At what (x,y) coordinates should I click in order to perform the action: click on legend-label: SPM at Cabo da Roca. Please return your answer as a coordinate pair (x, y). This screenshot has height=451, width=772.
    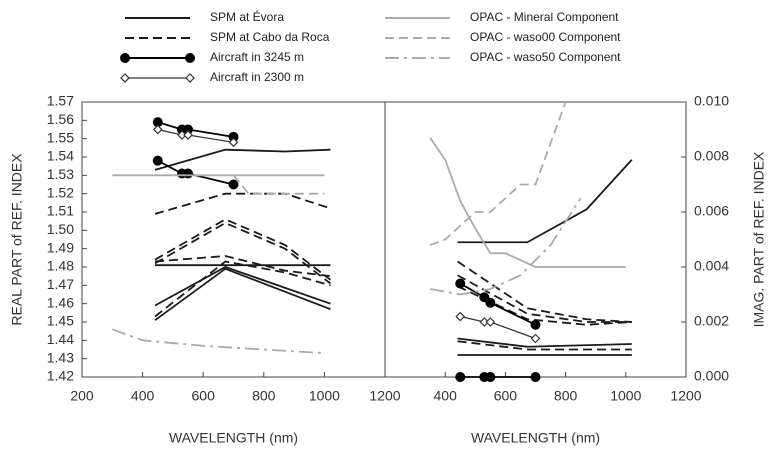
    Looking at the image, I should click on (270, 37).